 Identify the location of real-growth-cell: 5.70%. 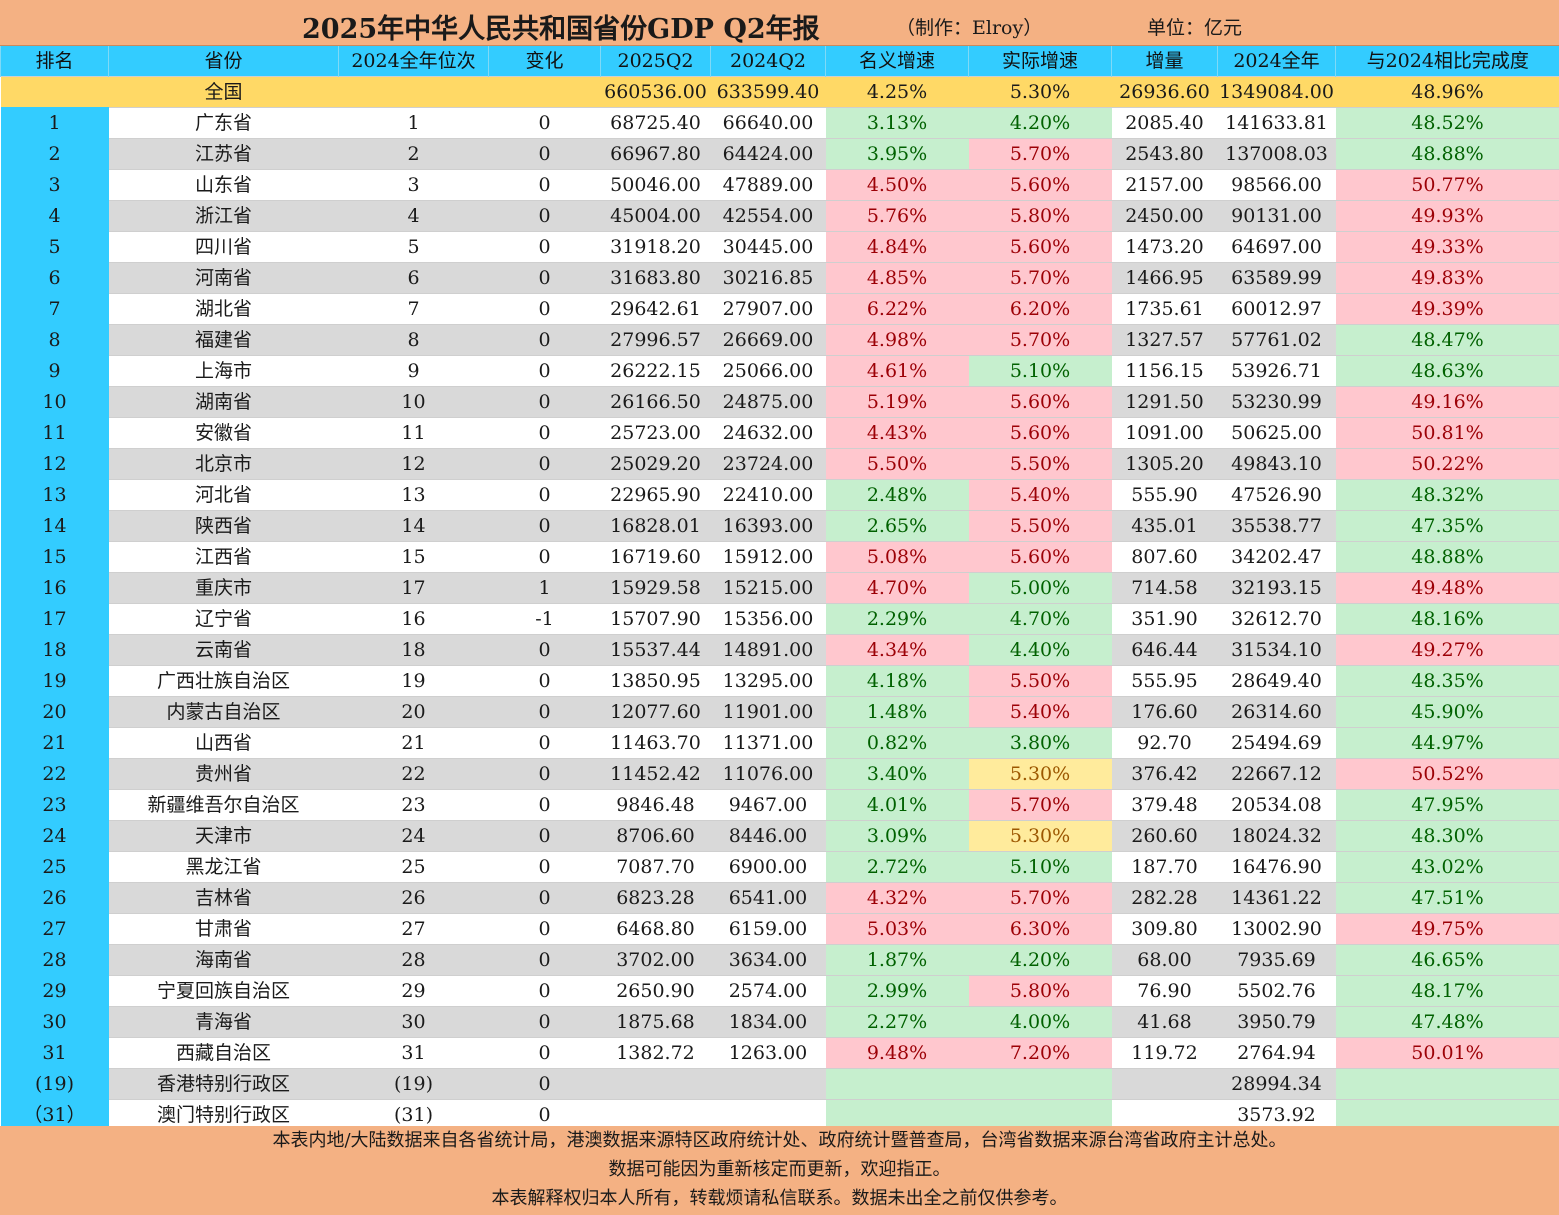
(1040, 805).